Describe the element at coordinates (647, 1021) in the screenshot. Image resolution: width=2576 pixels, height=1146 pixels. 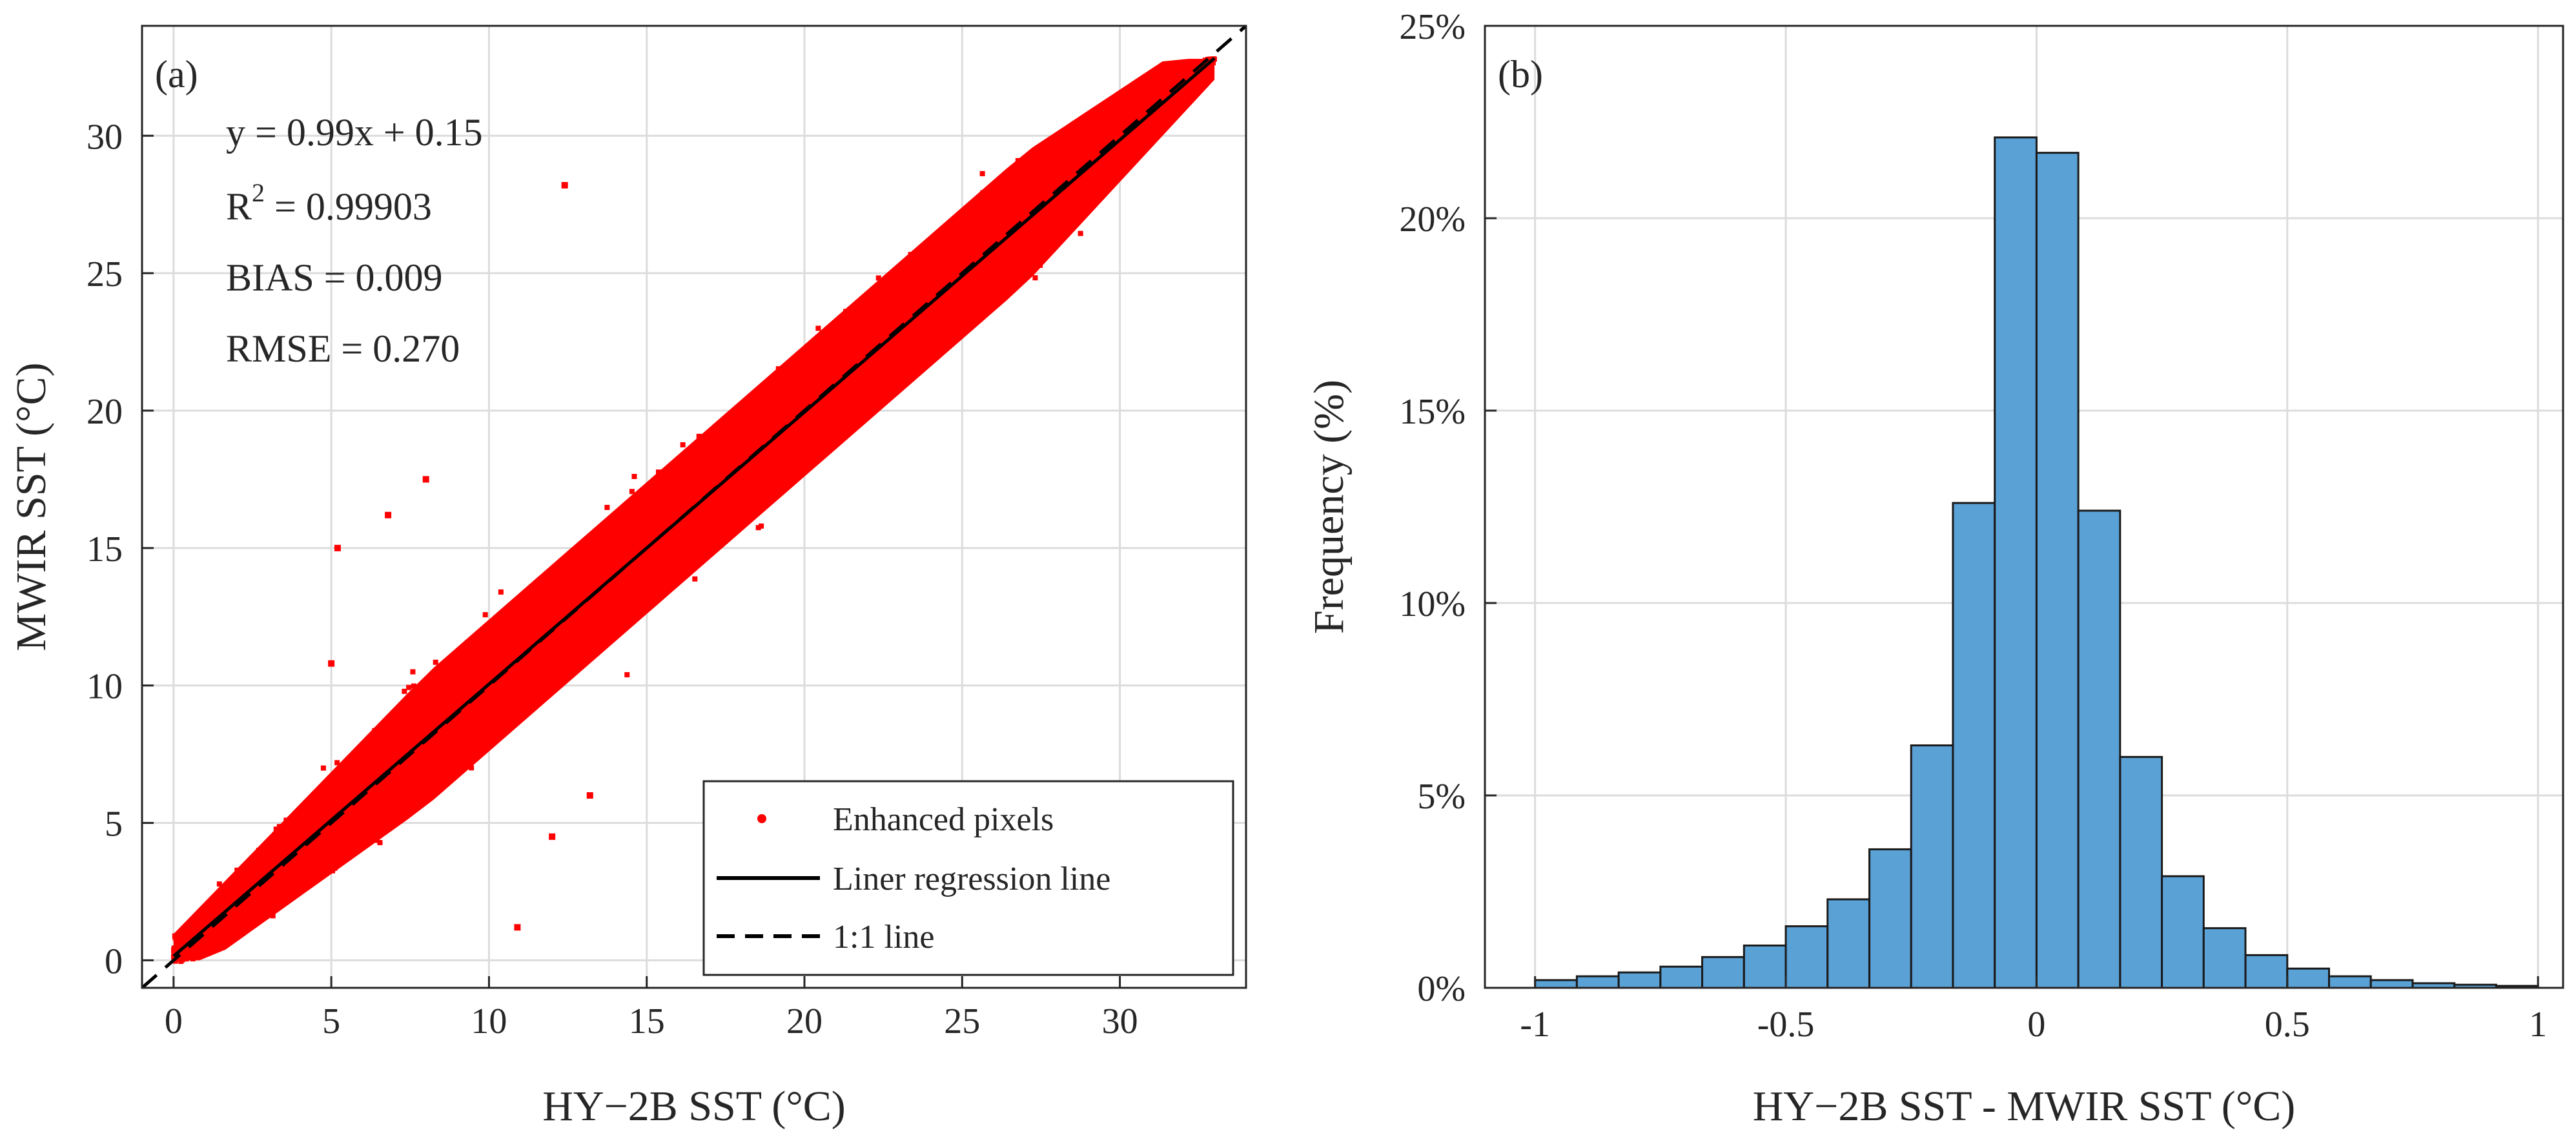
I see `scatter-x-tick-label: 15` at that location.